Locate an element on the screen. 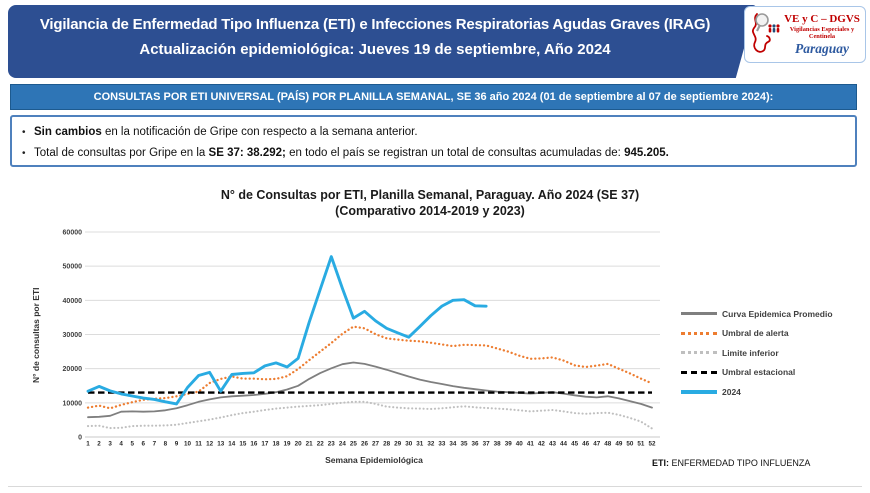 Image resolution: width=870 pixels, height=493 pixels. x-tick-label: 31 is located at coordinates (420, 444).